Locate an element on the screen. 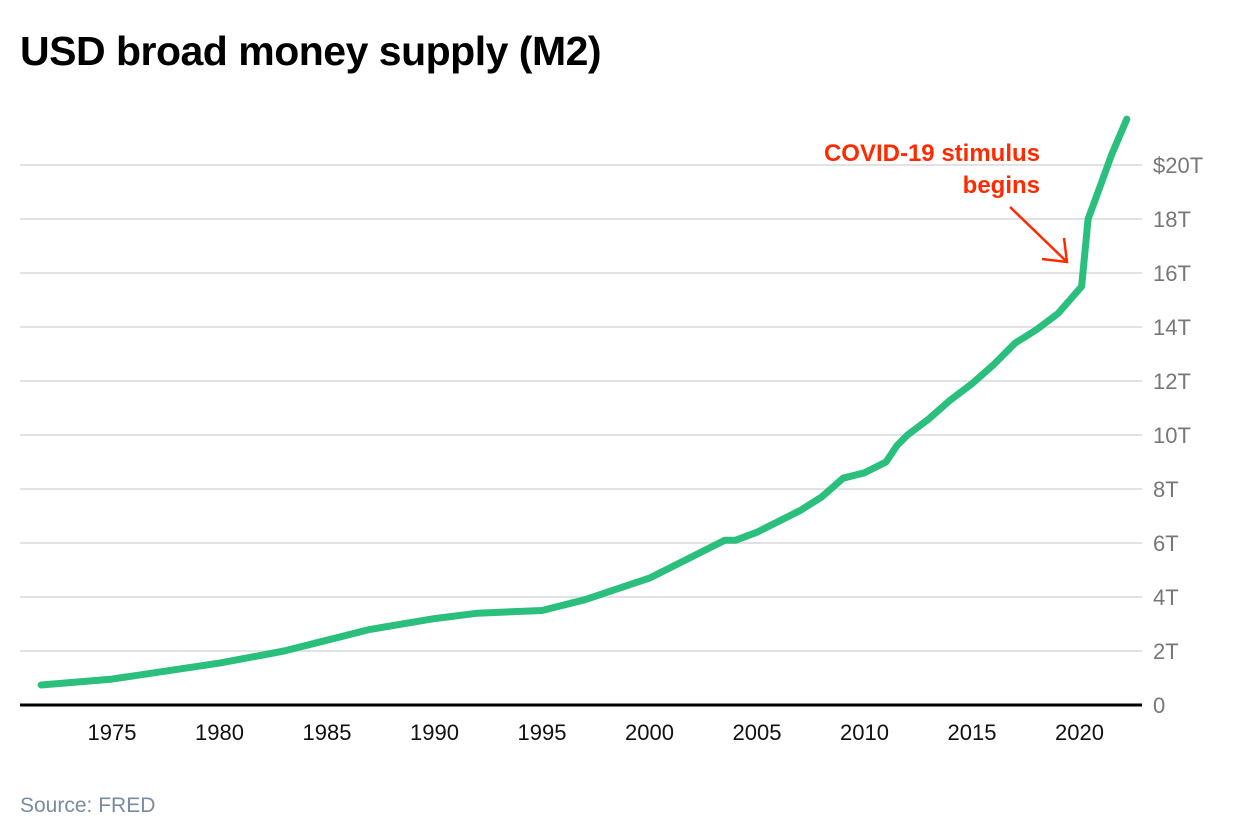 This screenshot has height=840, width=1240. y-tick-label: 16T is located at coordinates (1172, 273).